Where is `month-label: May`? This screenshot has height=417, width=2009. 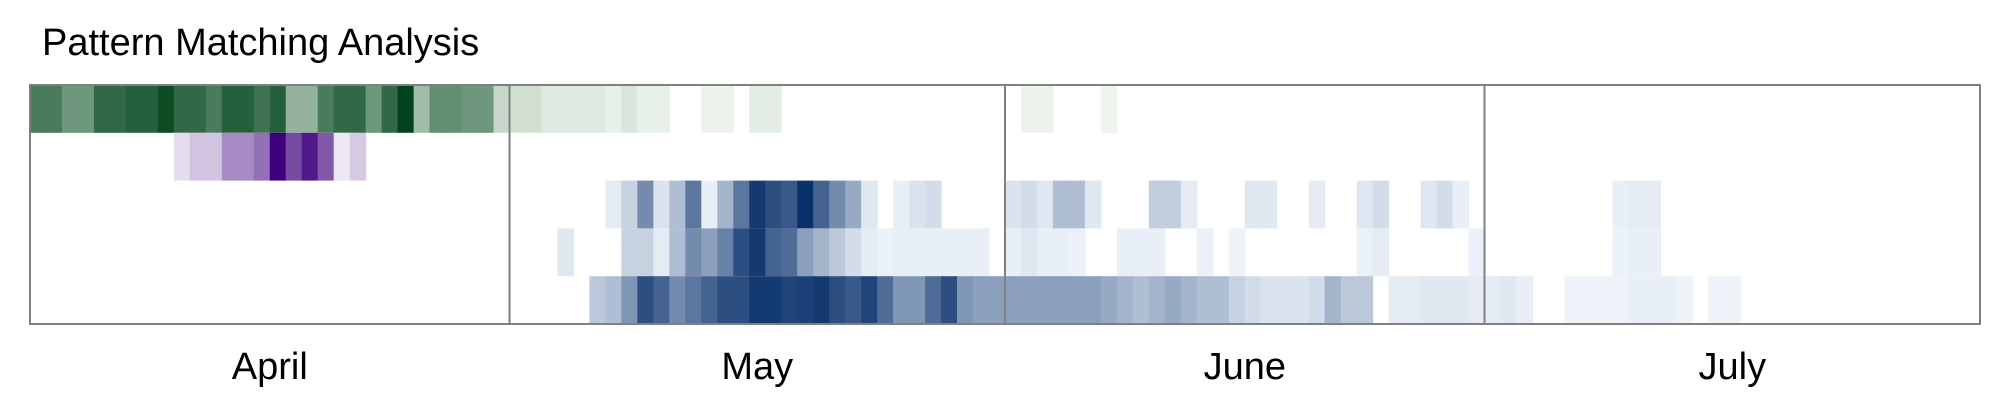 month-label: May is located at coordinates (757, 367).